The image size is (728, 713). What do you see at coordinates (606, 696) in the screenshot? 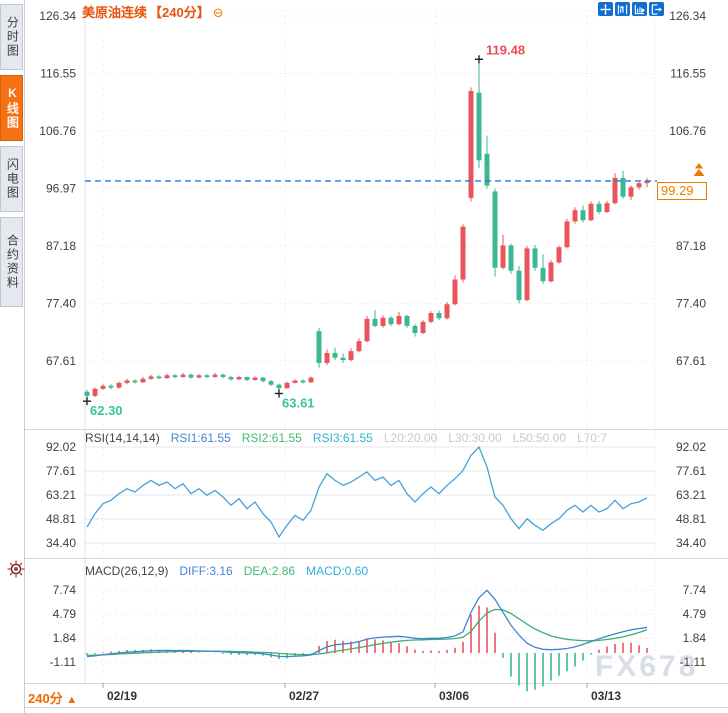
I see `svg-text: 03/13` at bounding box center [606, 696].